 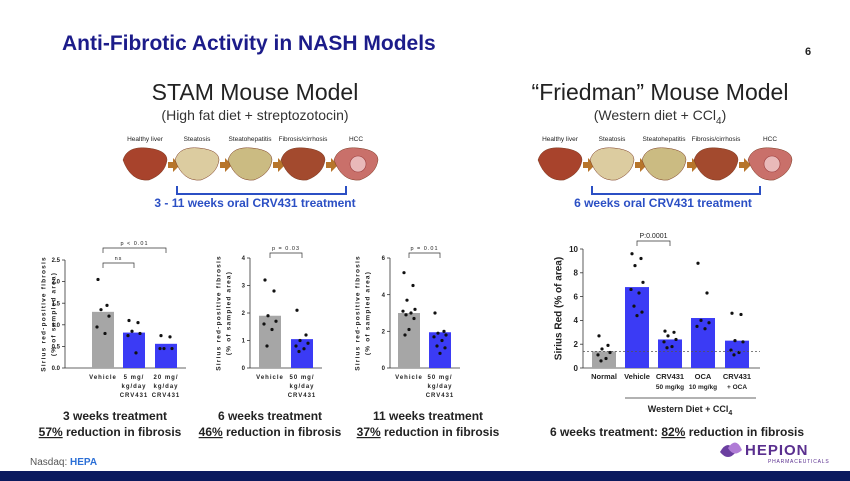 What do you see at coordinates (605, 432) in the screenshot?
I see `caption-lead: 6 weeks treatment:` at bounding box center [605, 432].